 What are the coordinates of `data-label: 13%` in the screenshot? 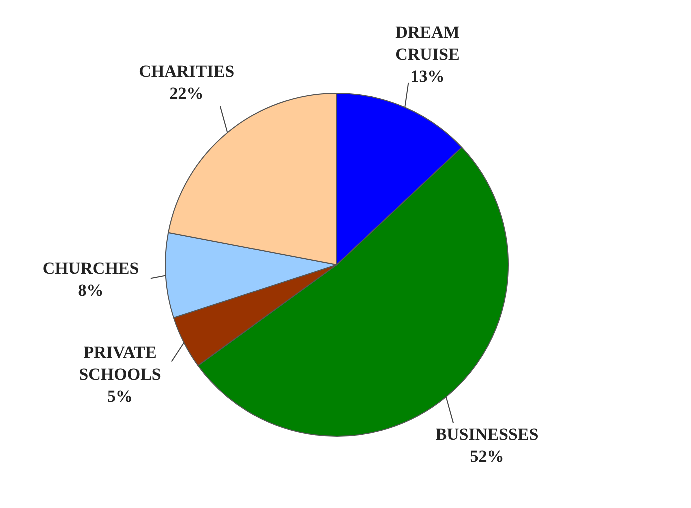 It's located at (427, 76).